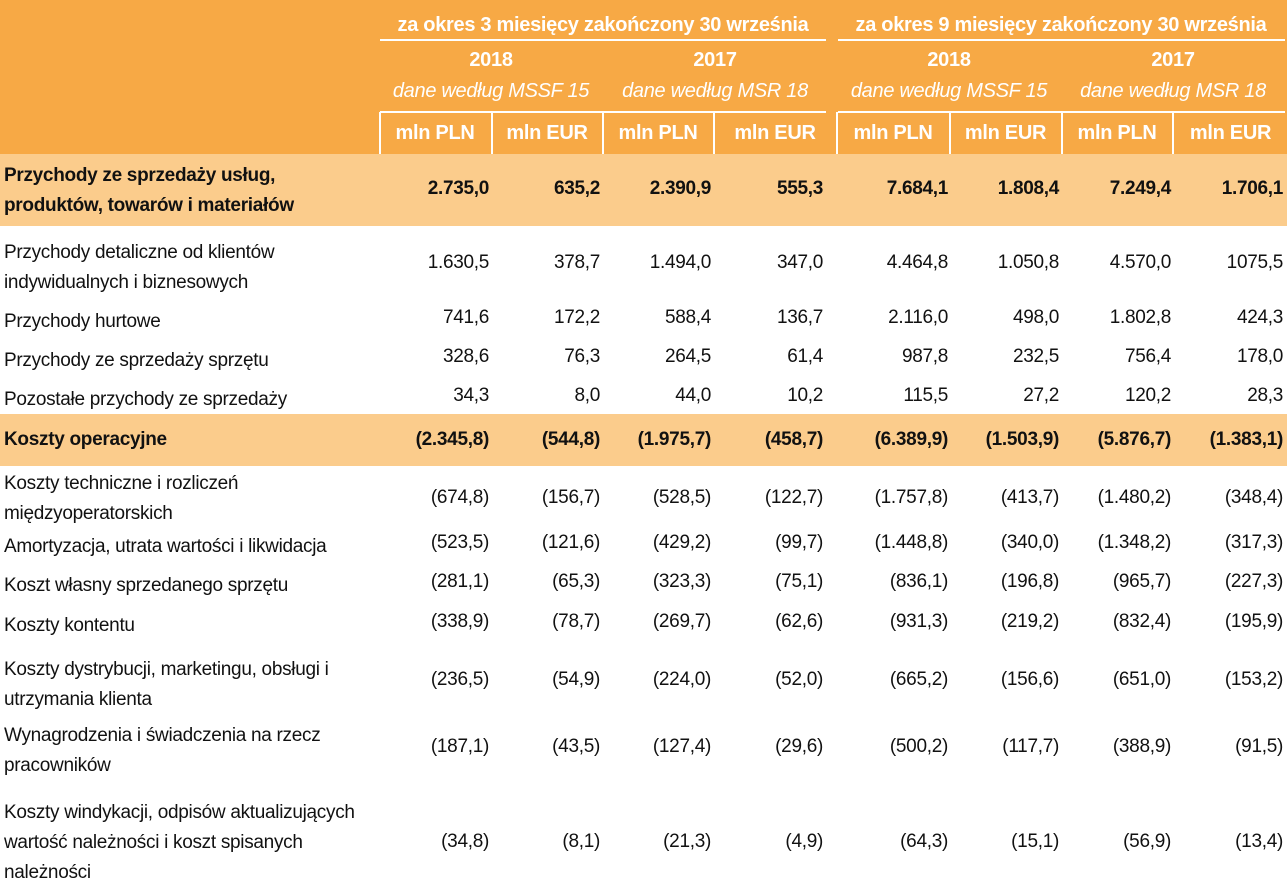 This screenshot has width=1287, height=888. Describe the element at coordinates (452, 439) in the screenshot. I see `cell-value: (2.345,8)` at that location.